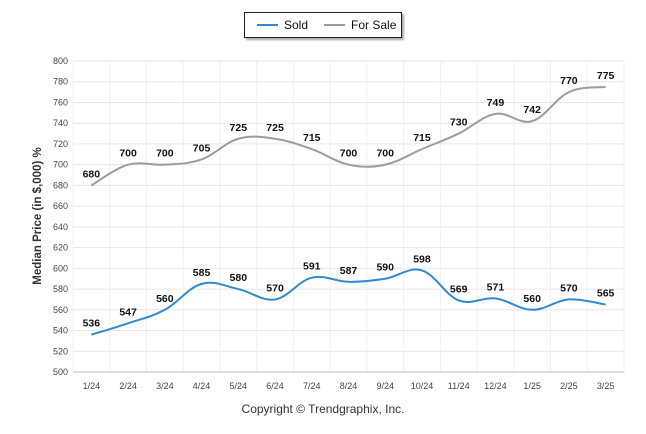 This screenshot has height=434, width=646. Describe the element at coordinates (312, 267) in the screenshot. I see `data-label-sold: 591` at that location.